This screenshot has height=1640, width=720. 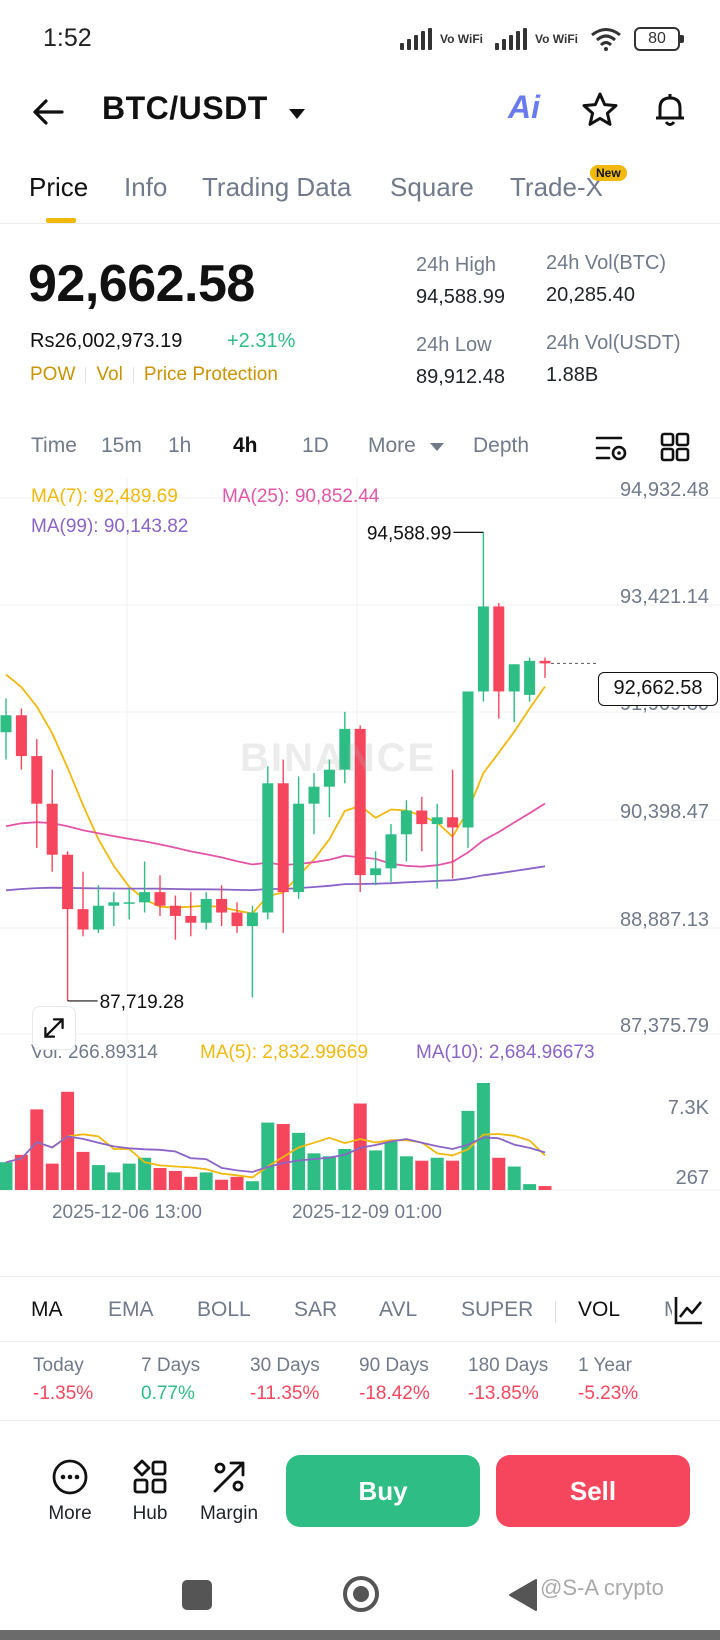 I want to click on indicator-settings-icon, so click(x=689, y=1310).